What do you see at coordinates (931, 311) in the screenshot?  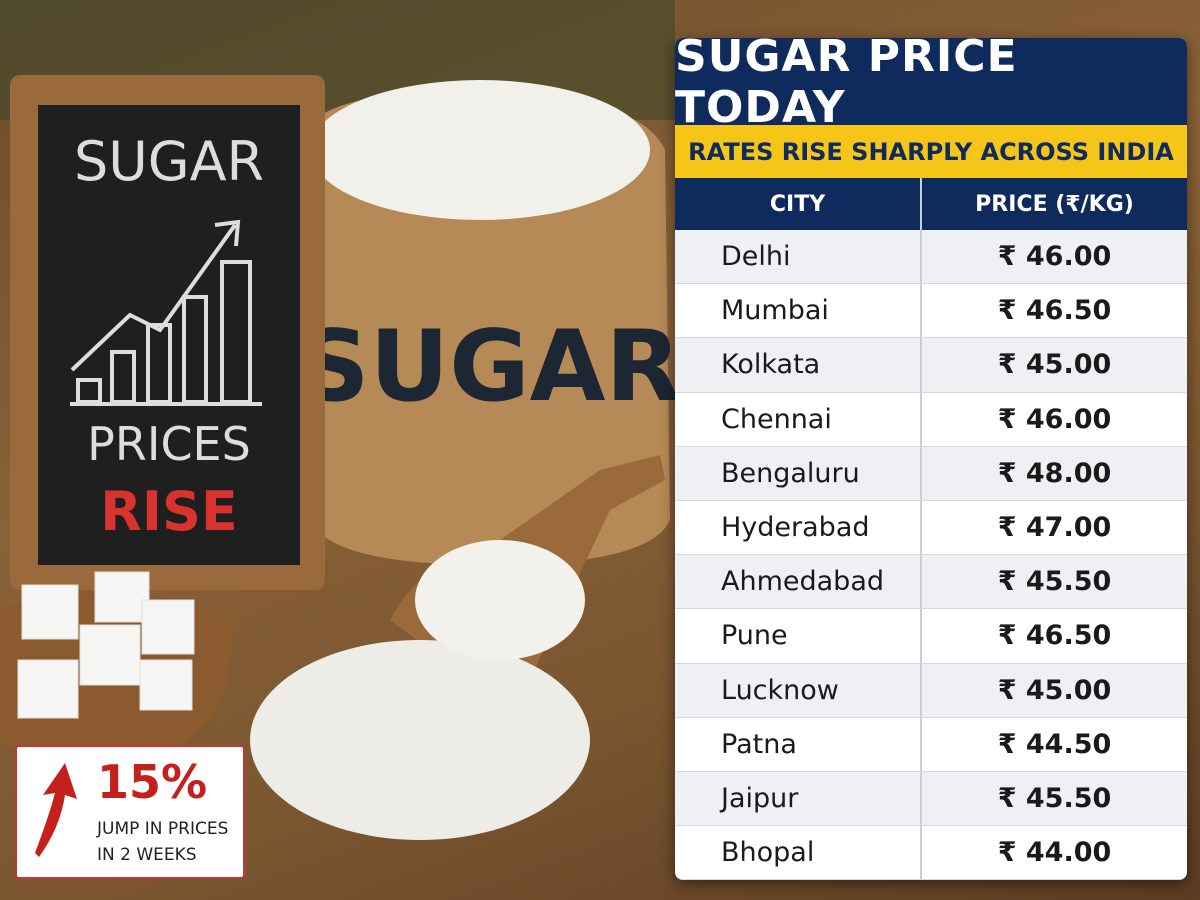 I see `table-row: Mumbai ₹ 46.50` at bounding box center [931, 311].